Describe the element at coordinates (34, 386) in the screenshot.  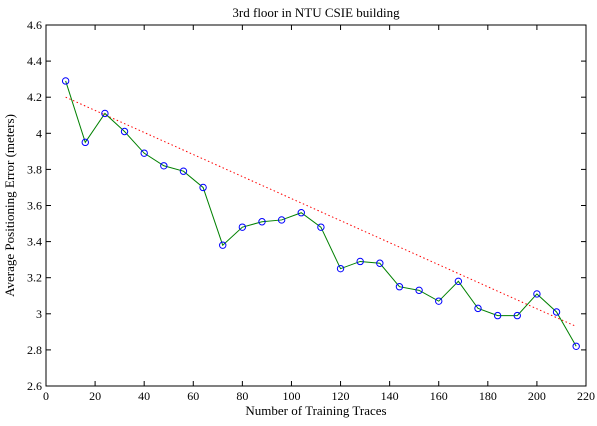
I see `y-tick-label: 2.6` at that location.